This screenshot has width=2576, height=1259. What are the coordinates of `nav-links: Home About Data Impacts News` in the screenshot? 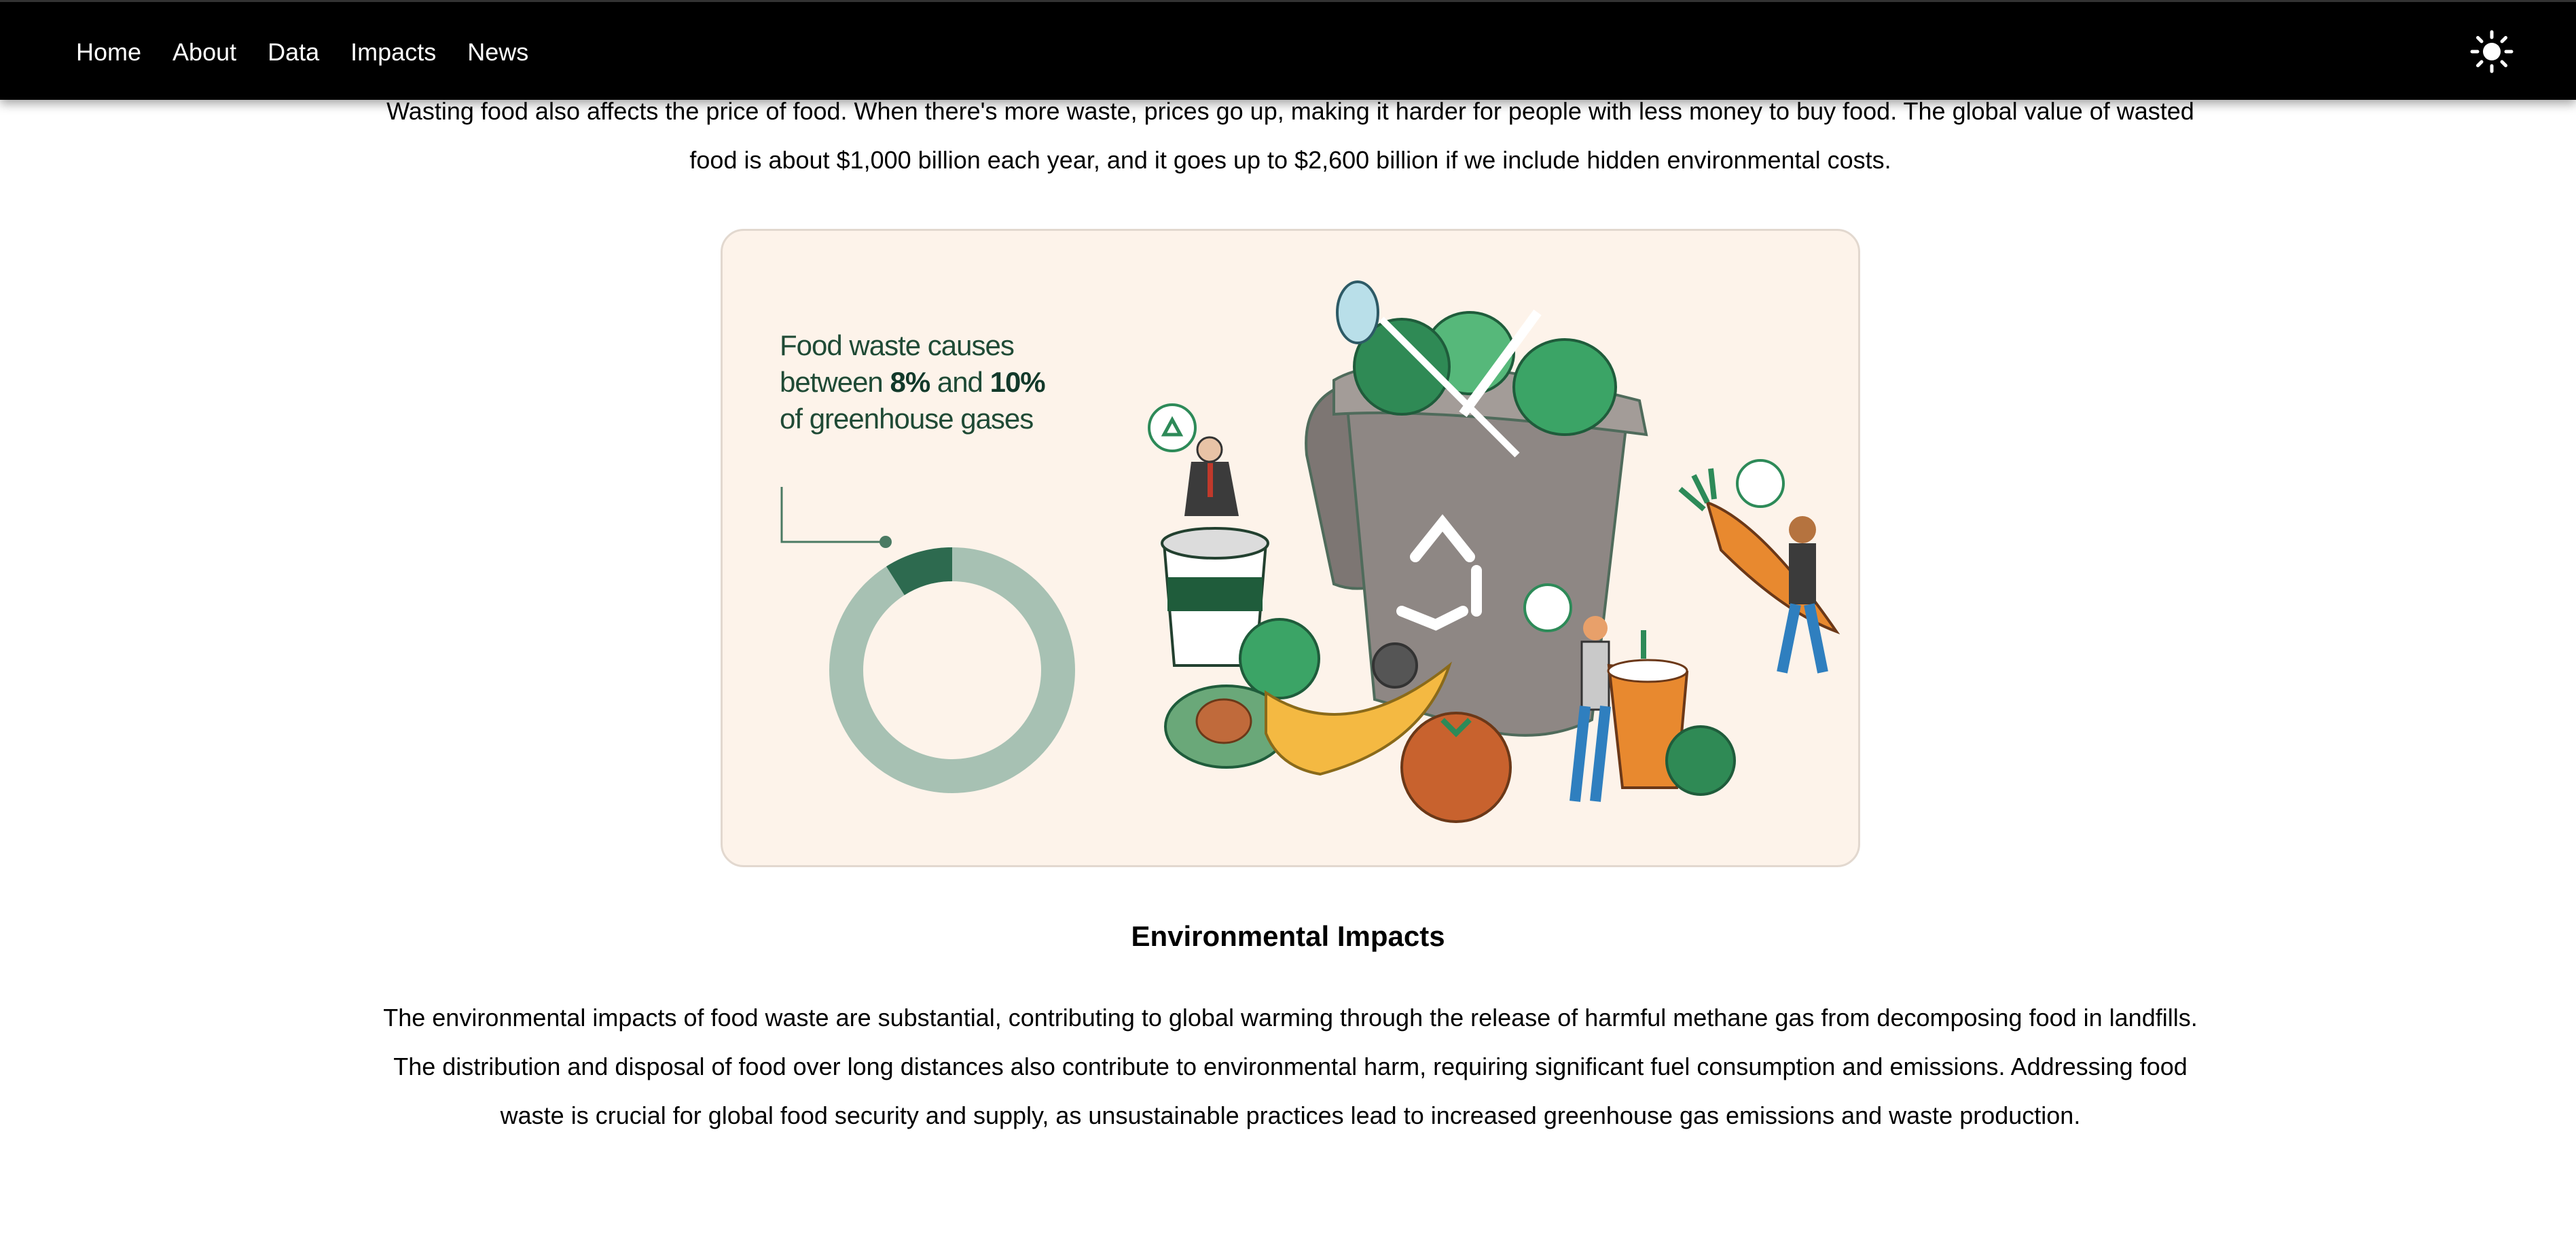 It's located at (318, 52).